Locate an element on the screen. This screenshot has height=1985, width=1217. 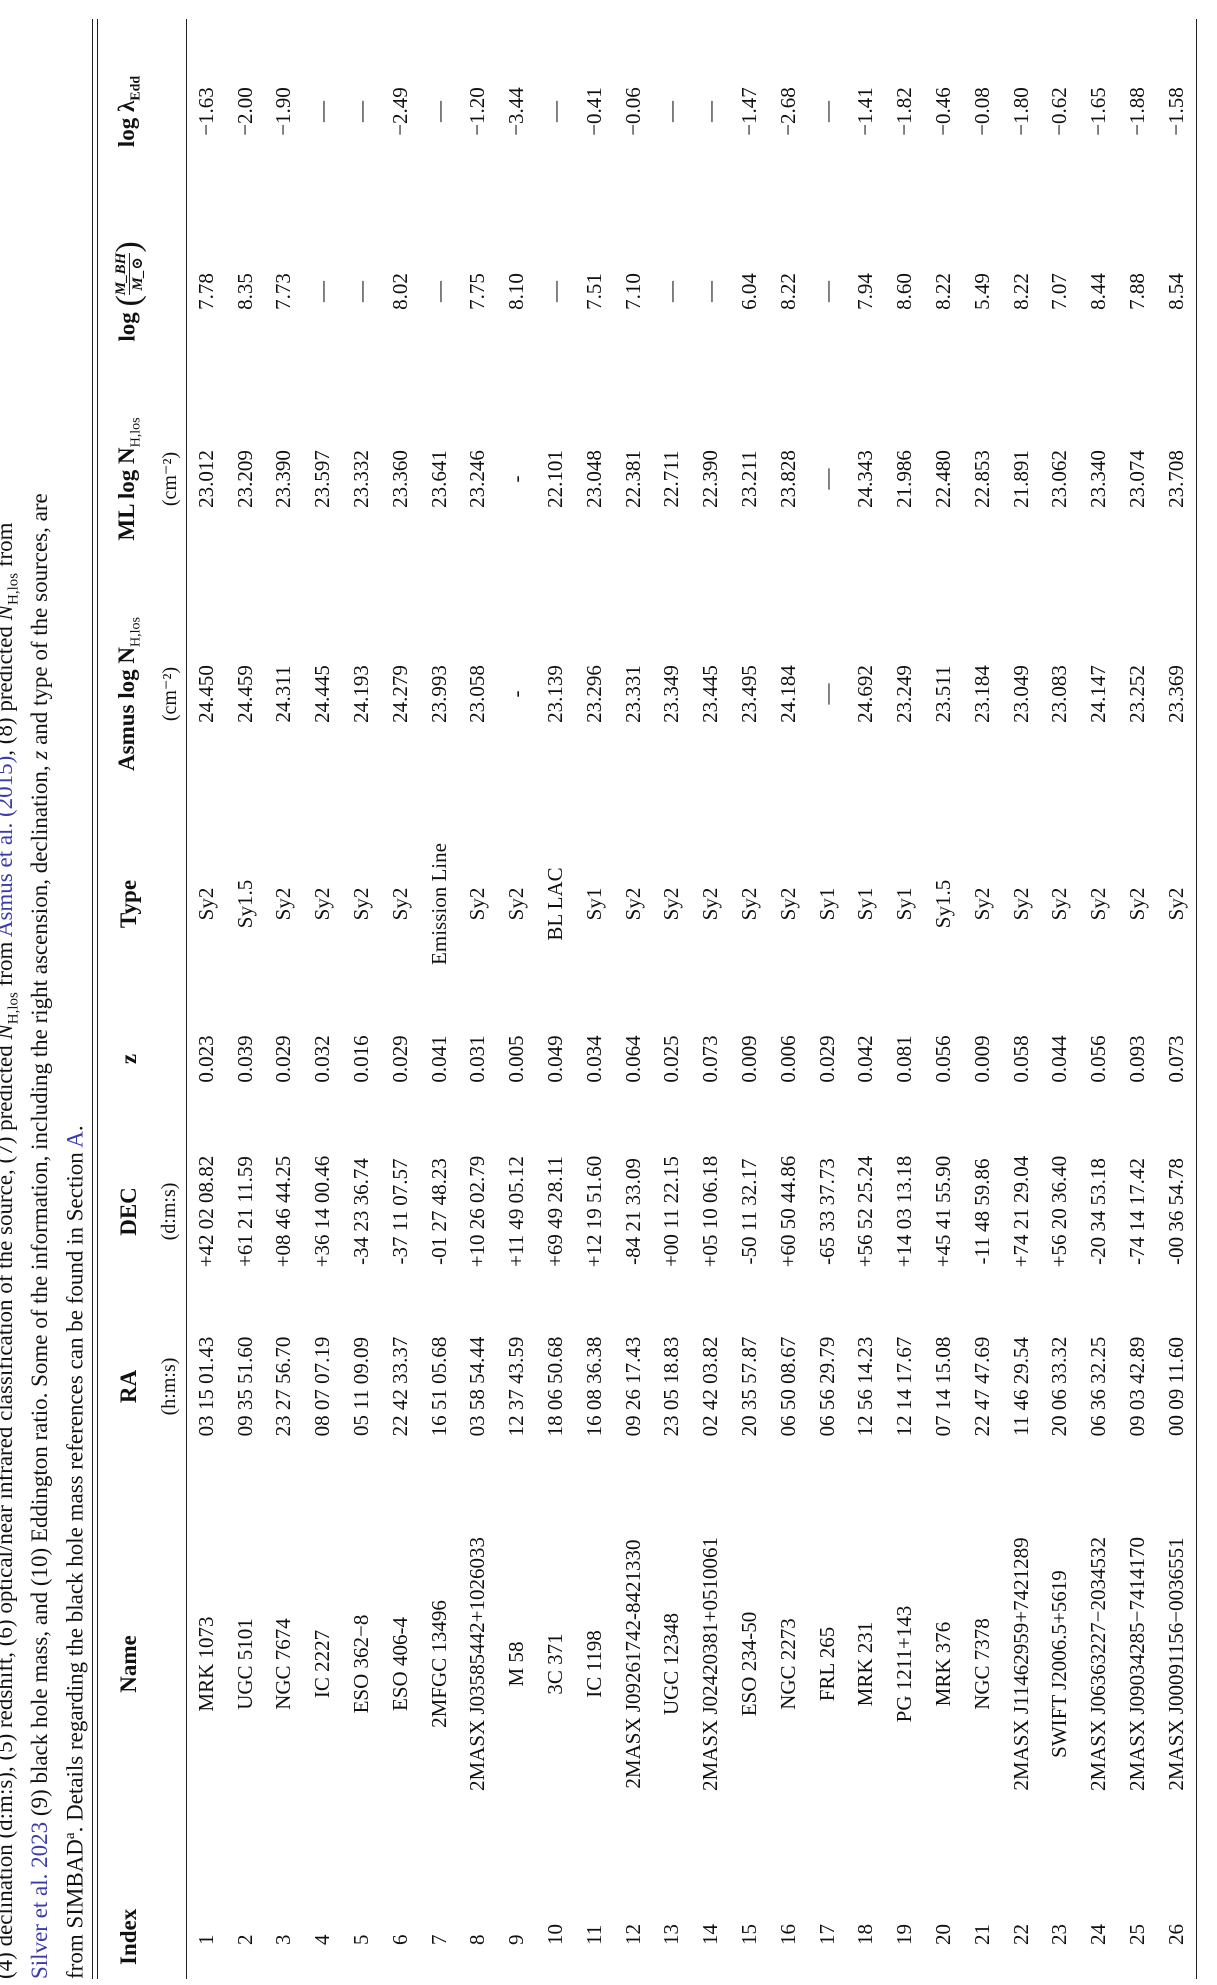
cell-asmus-nh: 24.450 is located at coordinates (205, 694).